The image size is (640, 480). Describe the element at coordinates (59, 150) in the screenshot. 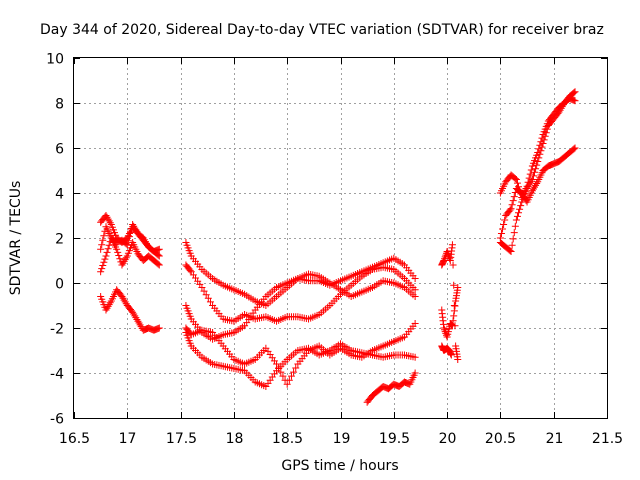

I see `y-tick-label: 6` at that location.